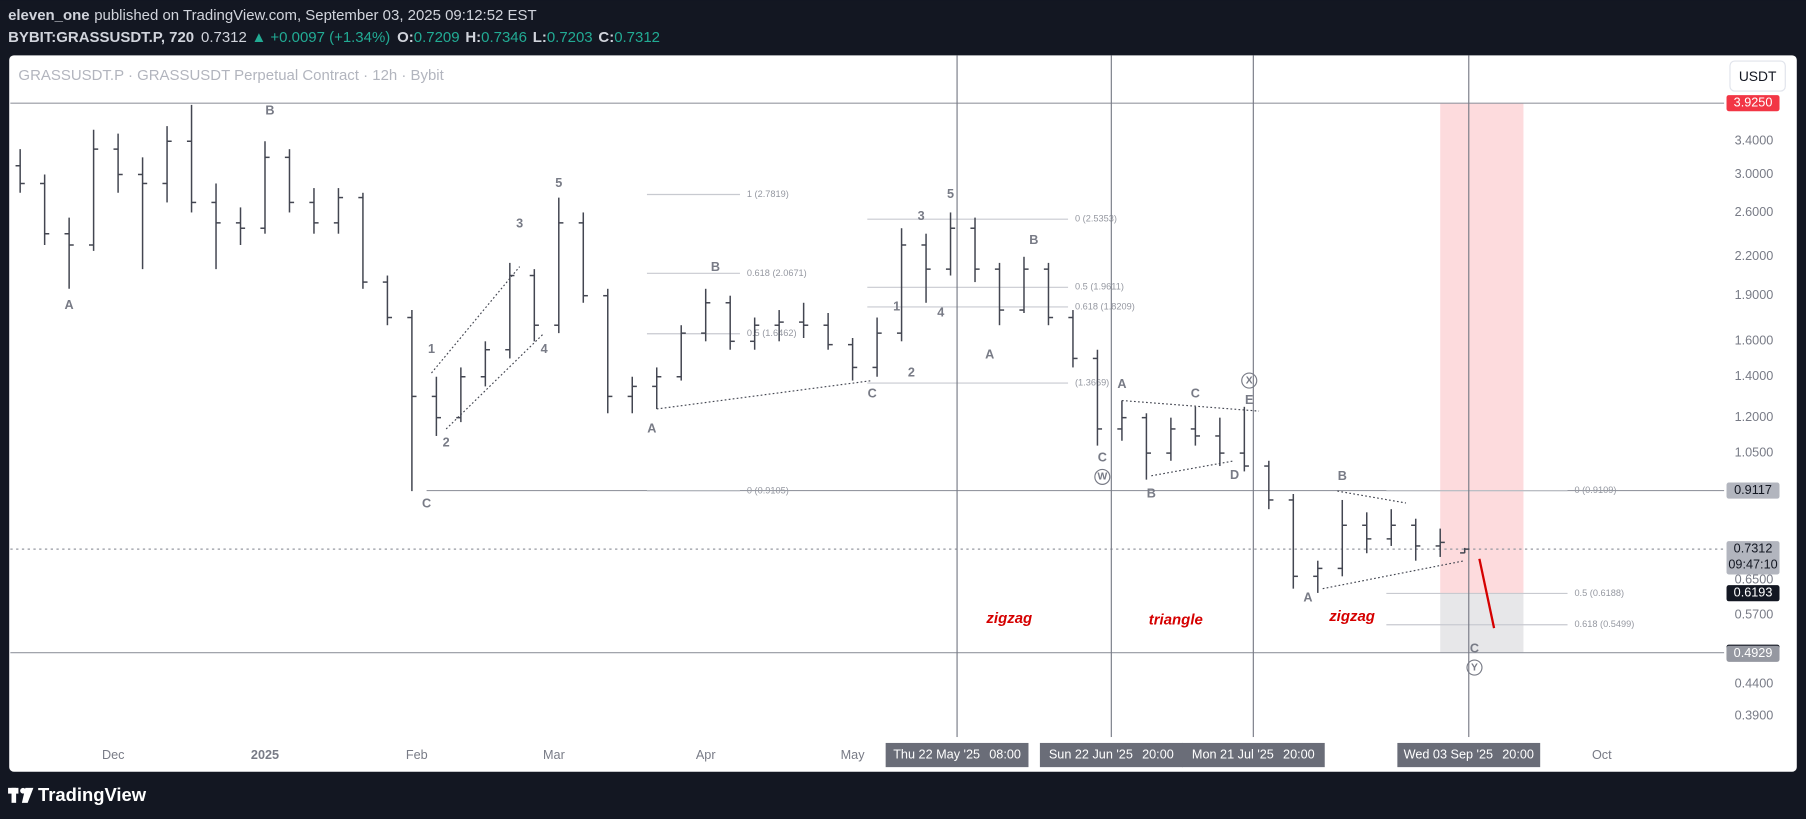 The width and height of the screenshot is (1806, 819). What do you see at coordinates (637, 37) in the screenshot?
I see `close: 0.7312` at bounding box center [637, 37].